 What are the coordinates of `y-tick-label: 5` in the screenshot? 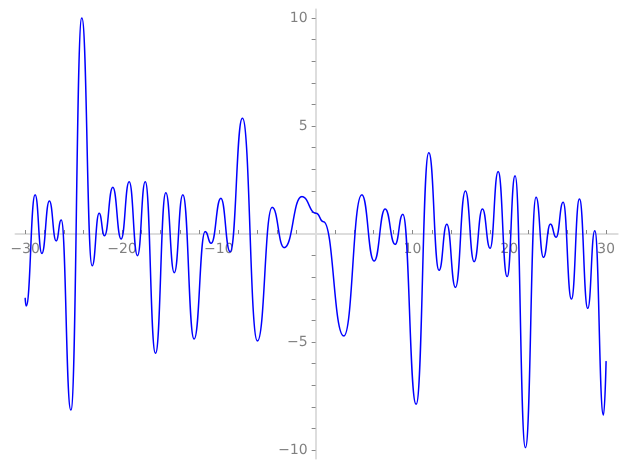 It's located at (303, 126).